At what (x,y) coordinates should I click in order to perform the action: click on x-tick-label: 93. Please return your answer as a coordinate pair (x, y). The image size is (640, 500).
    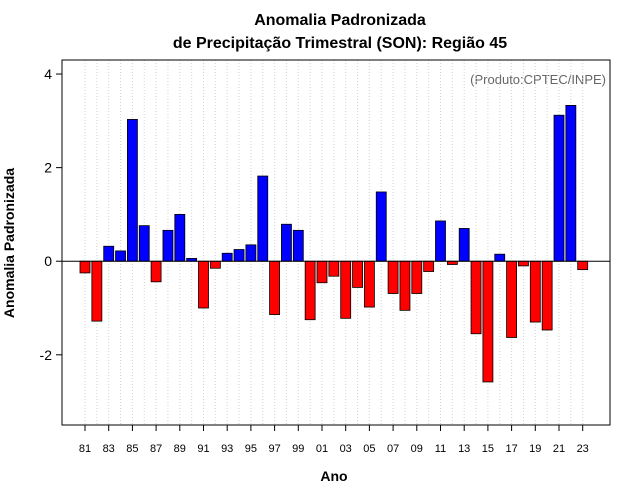
    Looking at the image, I should click on (227, 449).